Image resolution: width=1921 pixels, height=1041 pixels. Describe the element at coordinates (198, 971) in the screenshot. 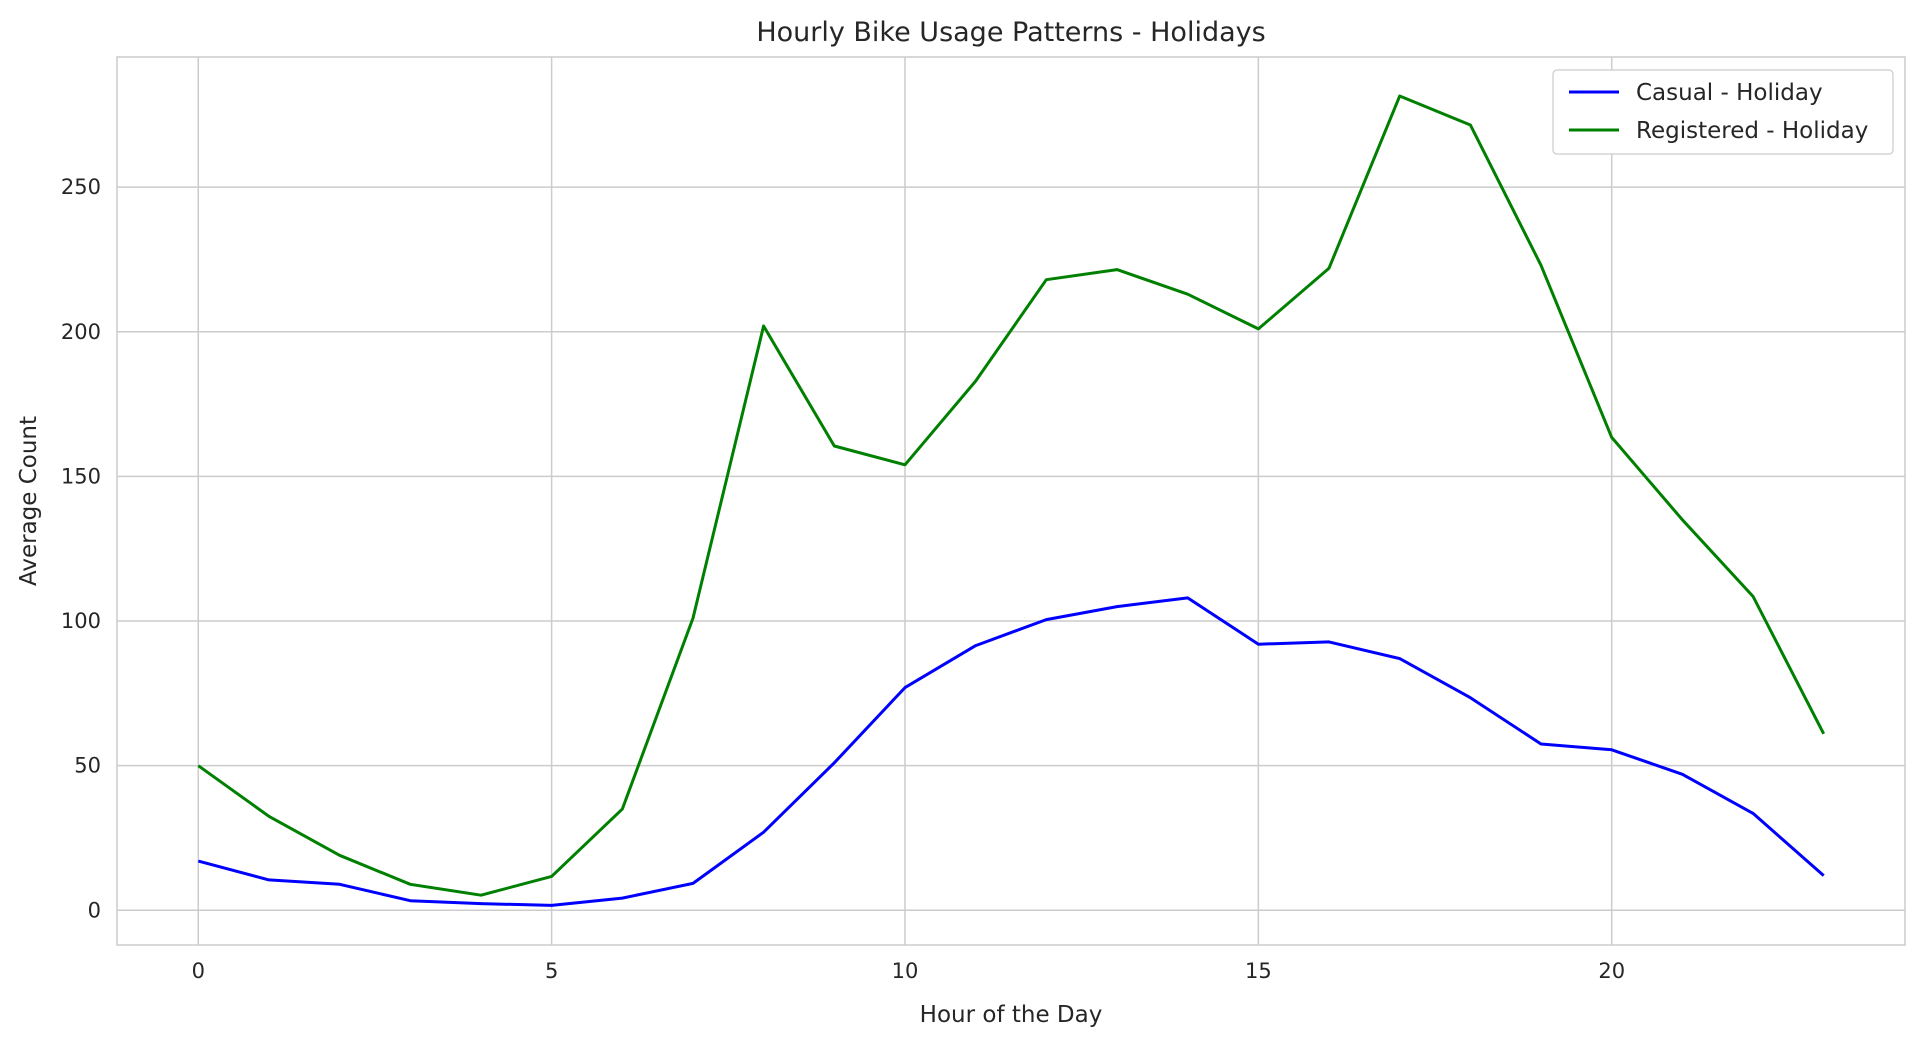

I see `x-tick-label: 0` at that location.